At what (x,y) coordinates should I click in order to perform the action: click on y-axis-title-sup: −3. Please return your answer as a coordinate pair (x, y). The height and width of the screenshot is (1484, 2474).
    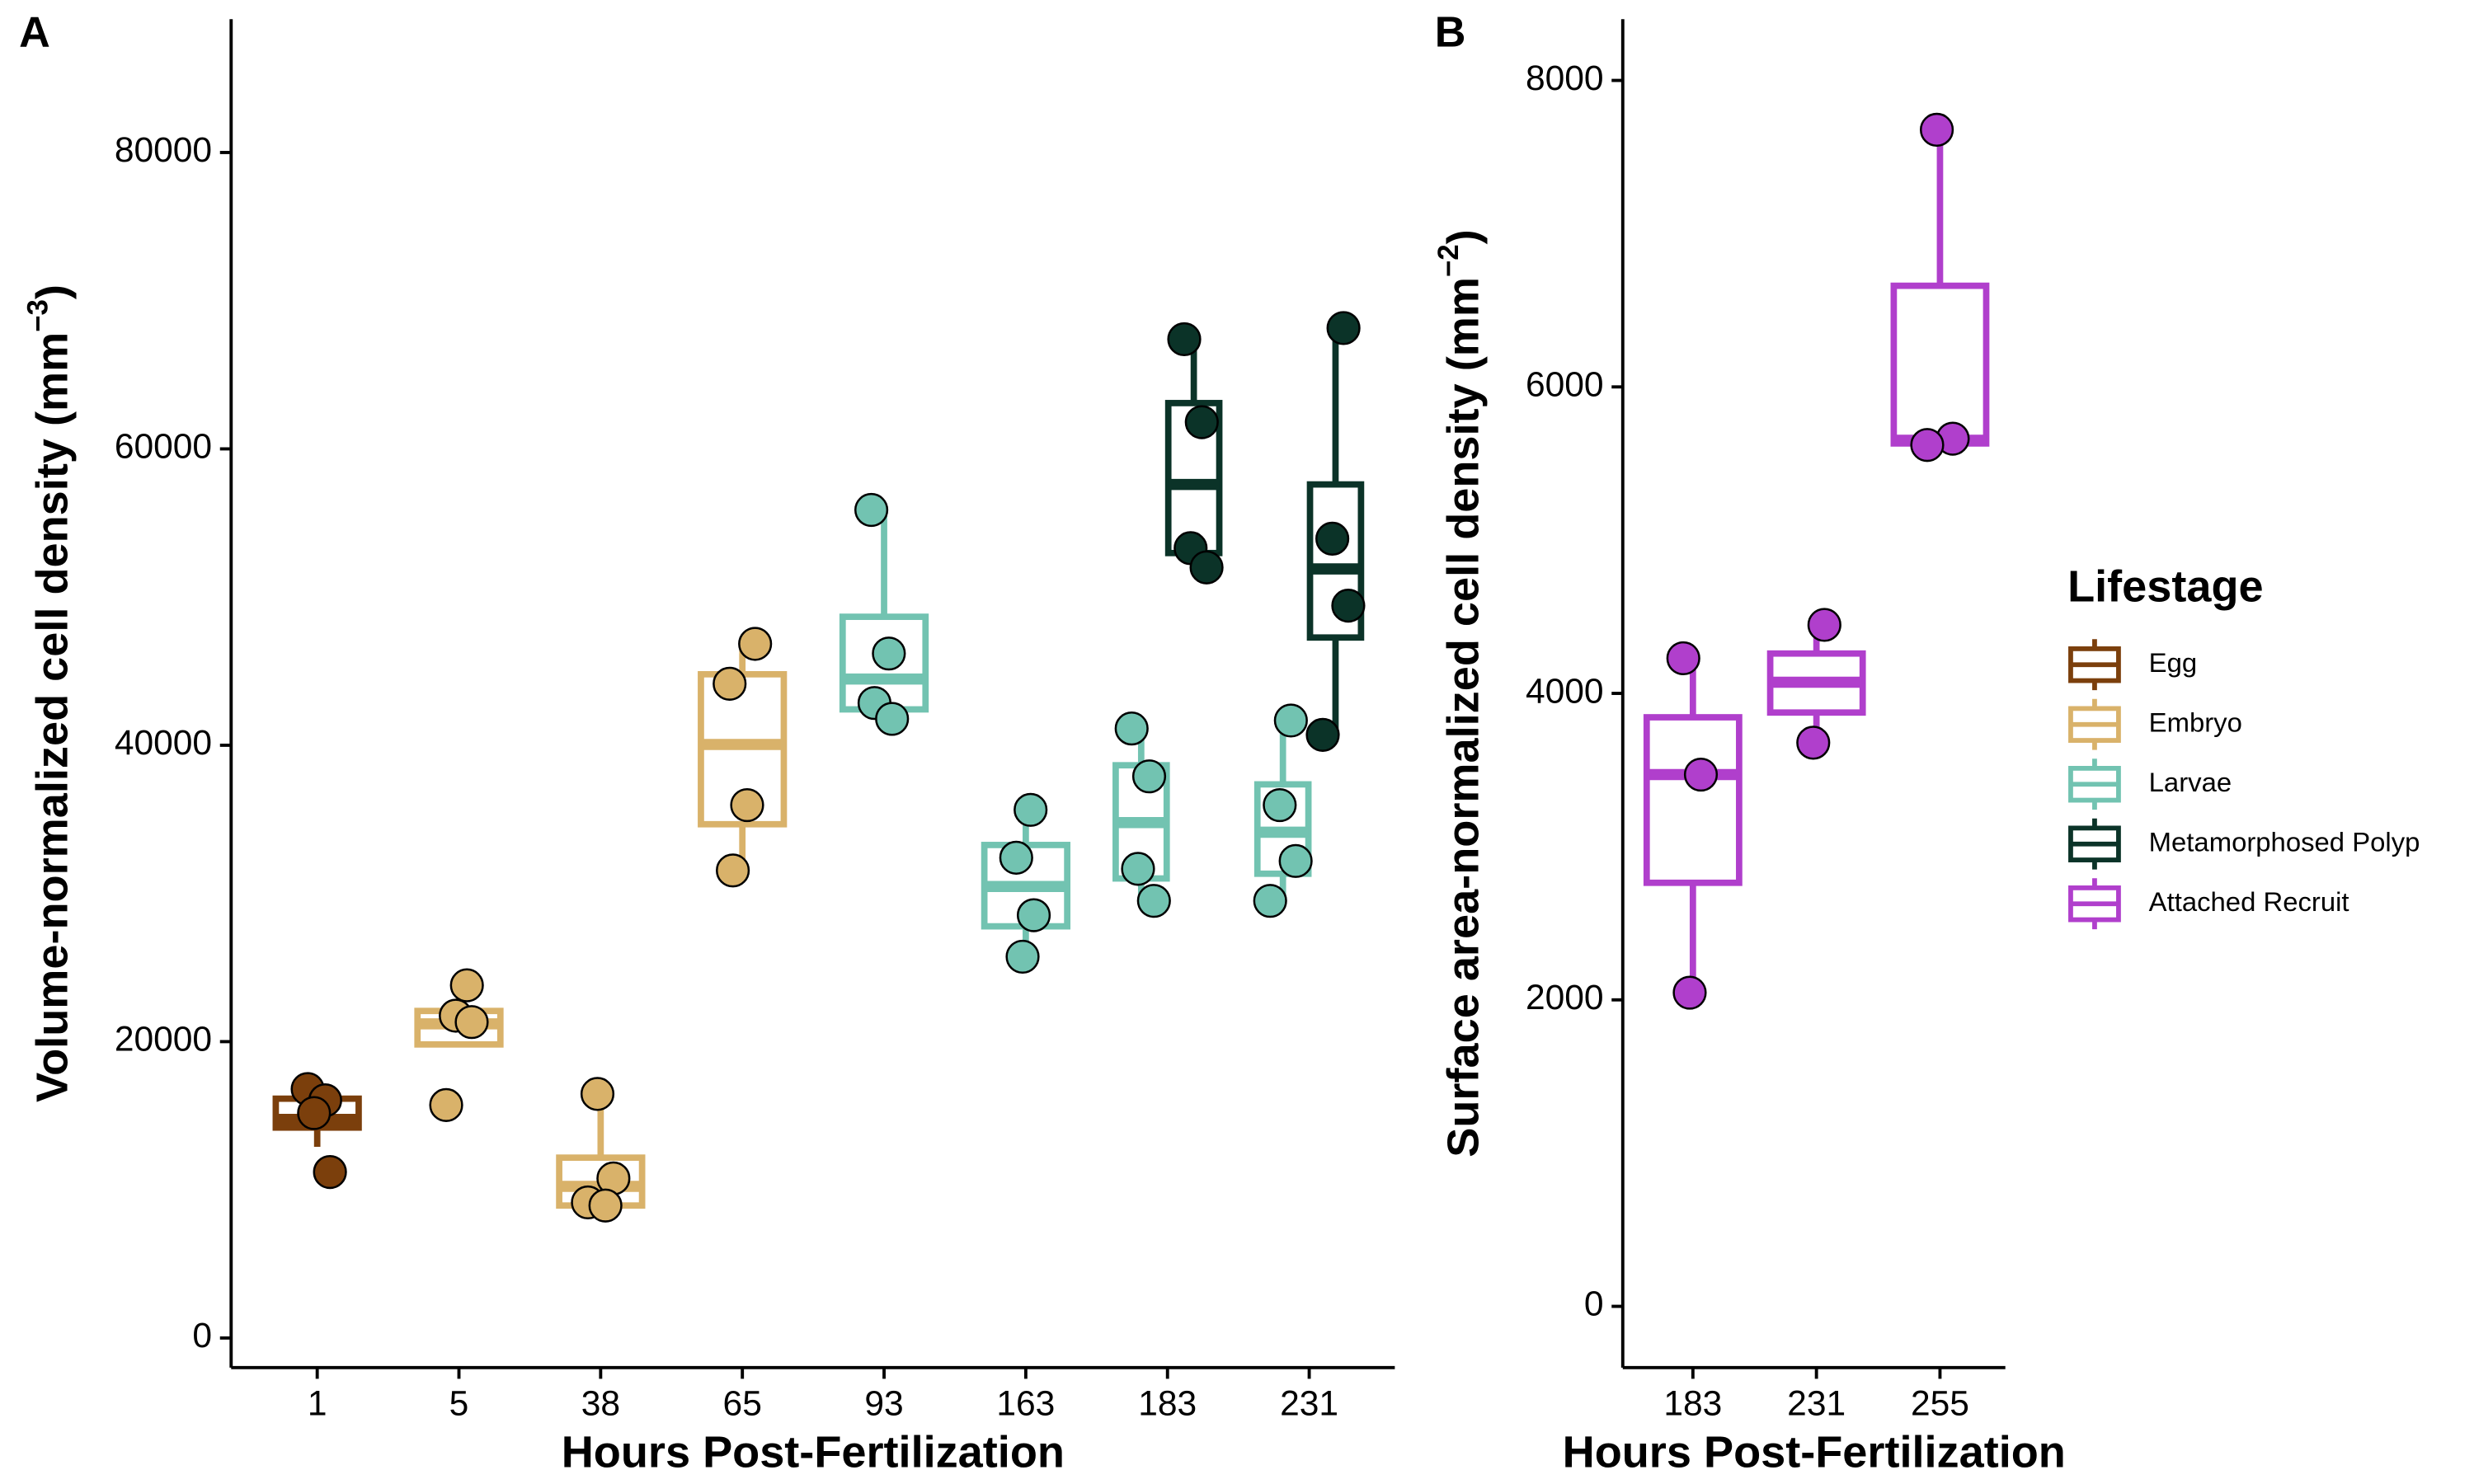
    Looking at the image, I should click on (38, 315).